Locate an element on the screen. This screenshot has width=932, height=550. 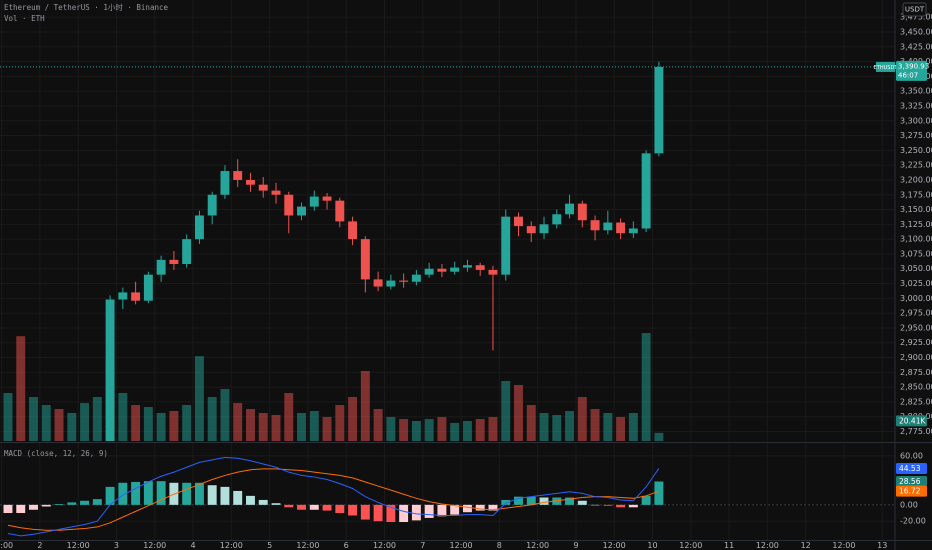
y-tick-label: 3,225.00 is located at coordinates (916, 165).